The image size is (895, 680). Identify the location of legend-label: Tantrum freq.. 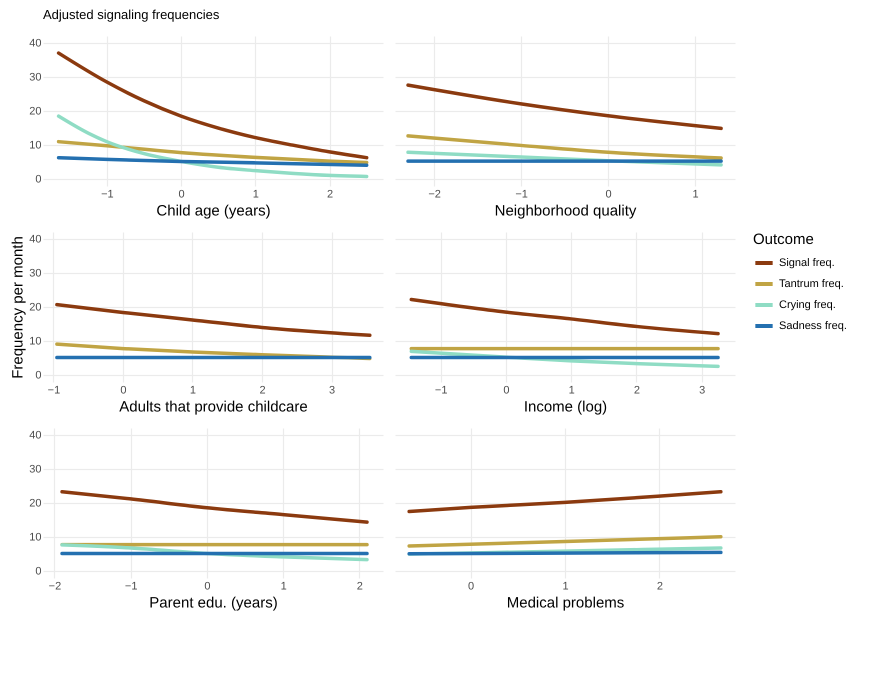
(811, 284).